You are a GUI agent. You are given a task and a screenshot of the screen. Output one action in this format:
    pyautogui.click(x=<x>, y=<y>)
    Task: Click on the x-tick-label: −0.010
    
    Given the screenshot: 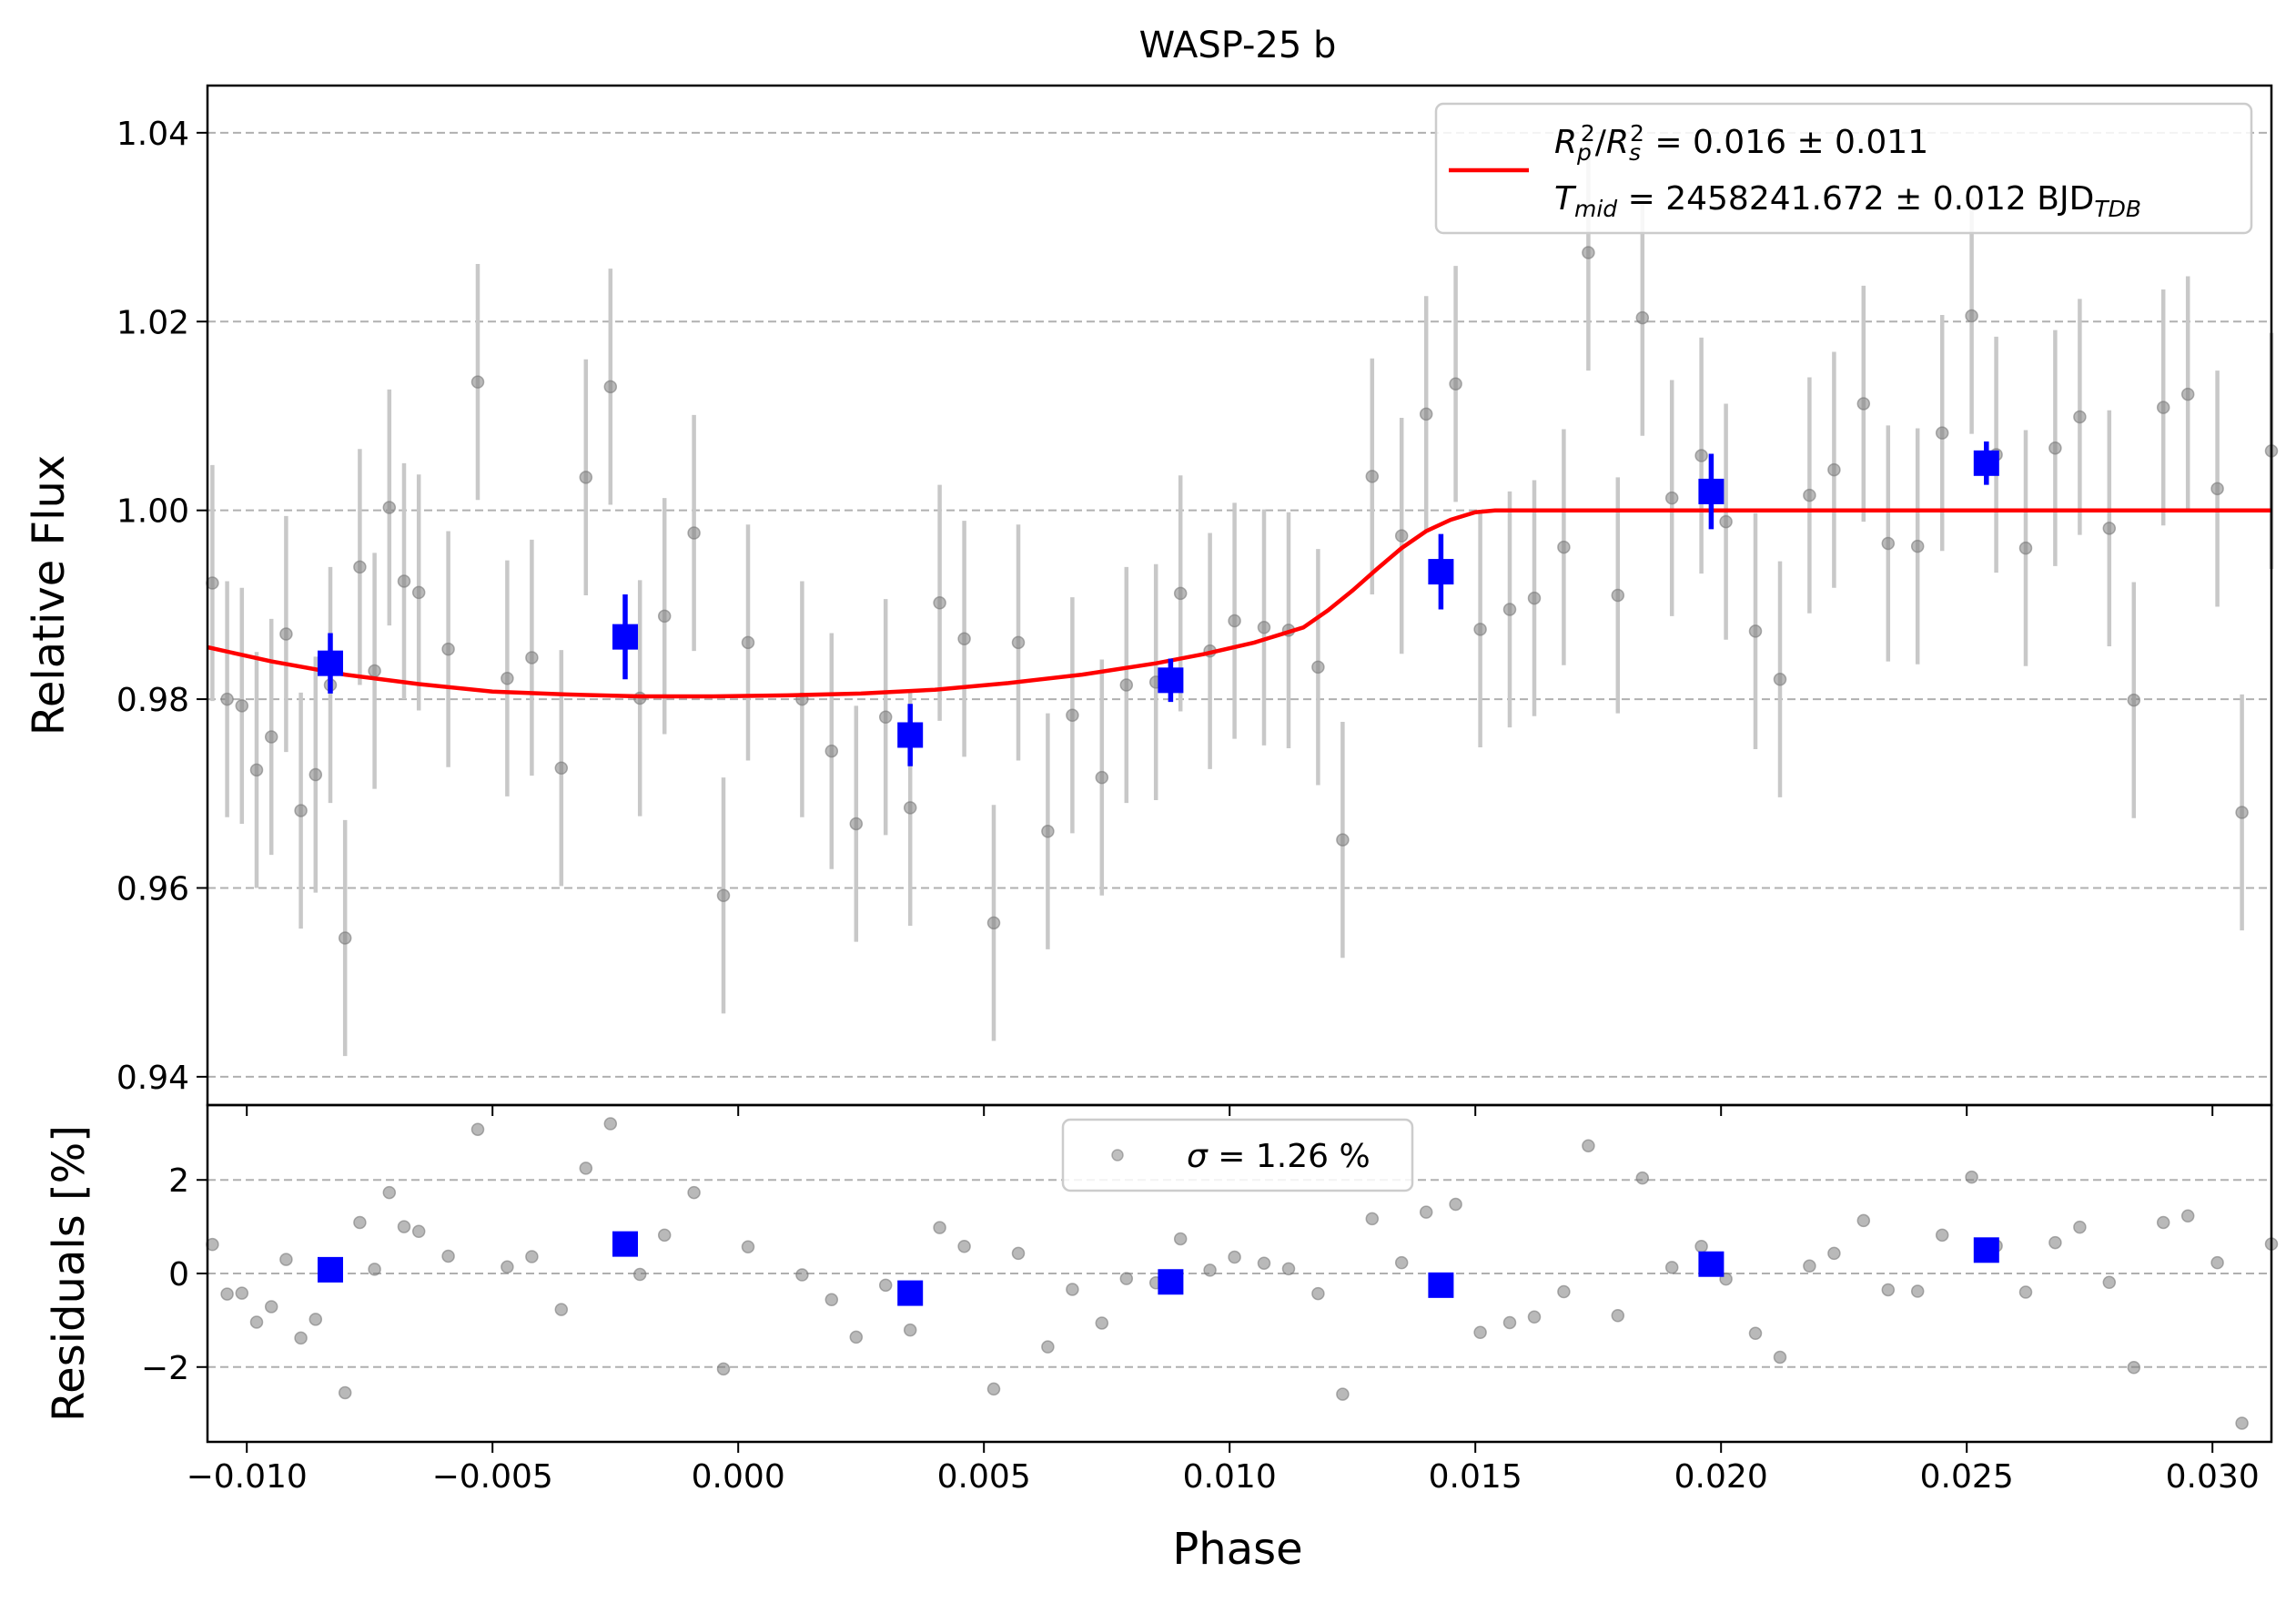 What is the action you would take?
    pyautogui.click(x=248, y=1477)
    